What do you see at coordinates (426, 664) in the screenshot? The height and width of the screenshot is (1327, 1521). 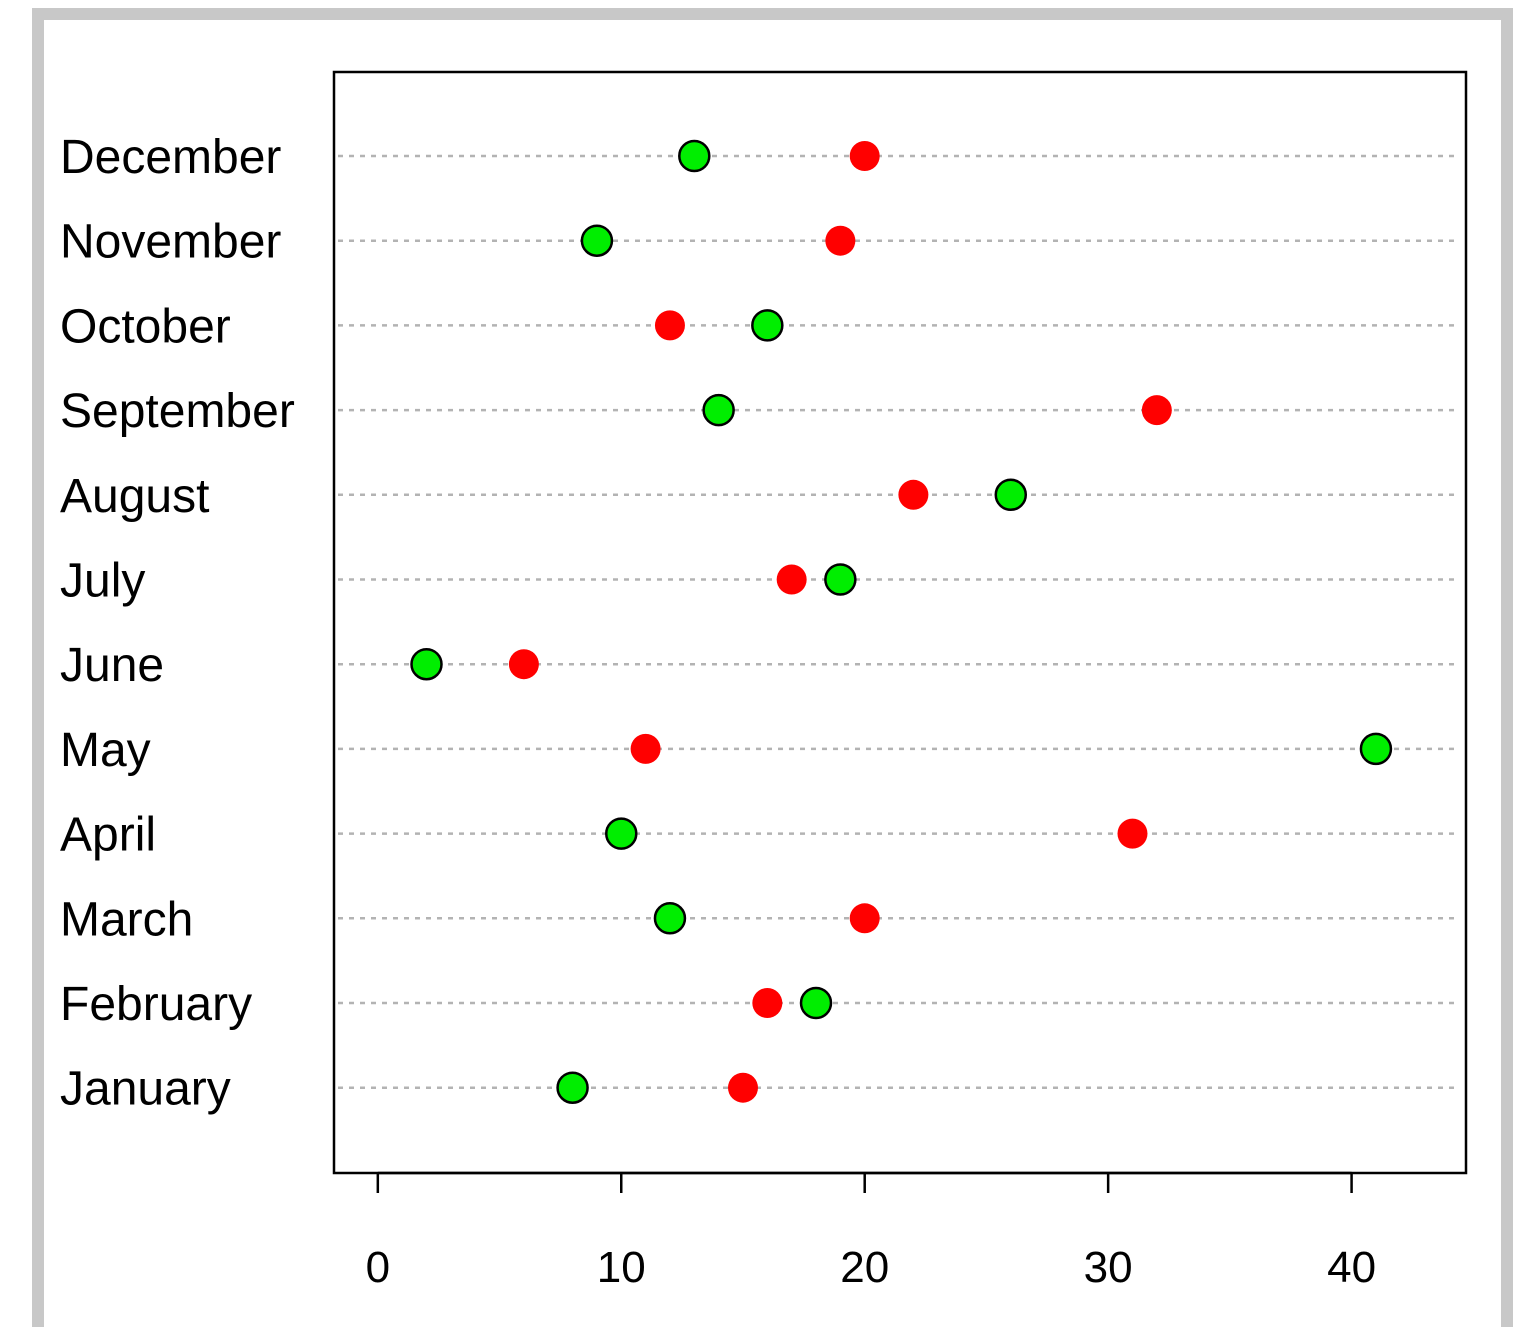 I see `point-series2-june` at bounding box center [426, 664].